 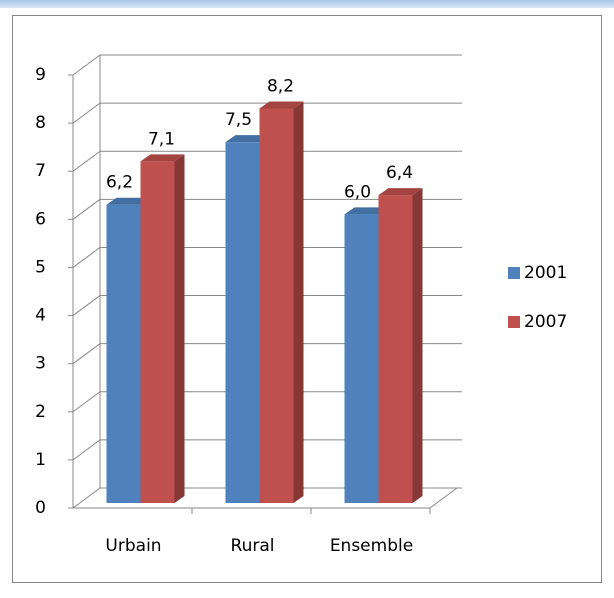 I want to click on legend-label: 2001, so click(x=545, y=273).